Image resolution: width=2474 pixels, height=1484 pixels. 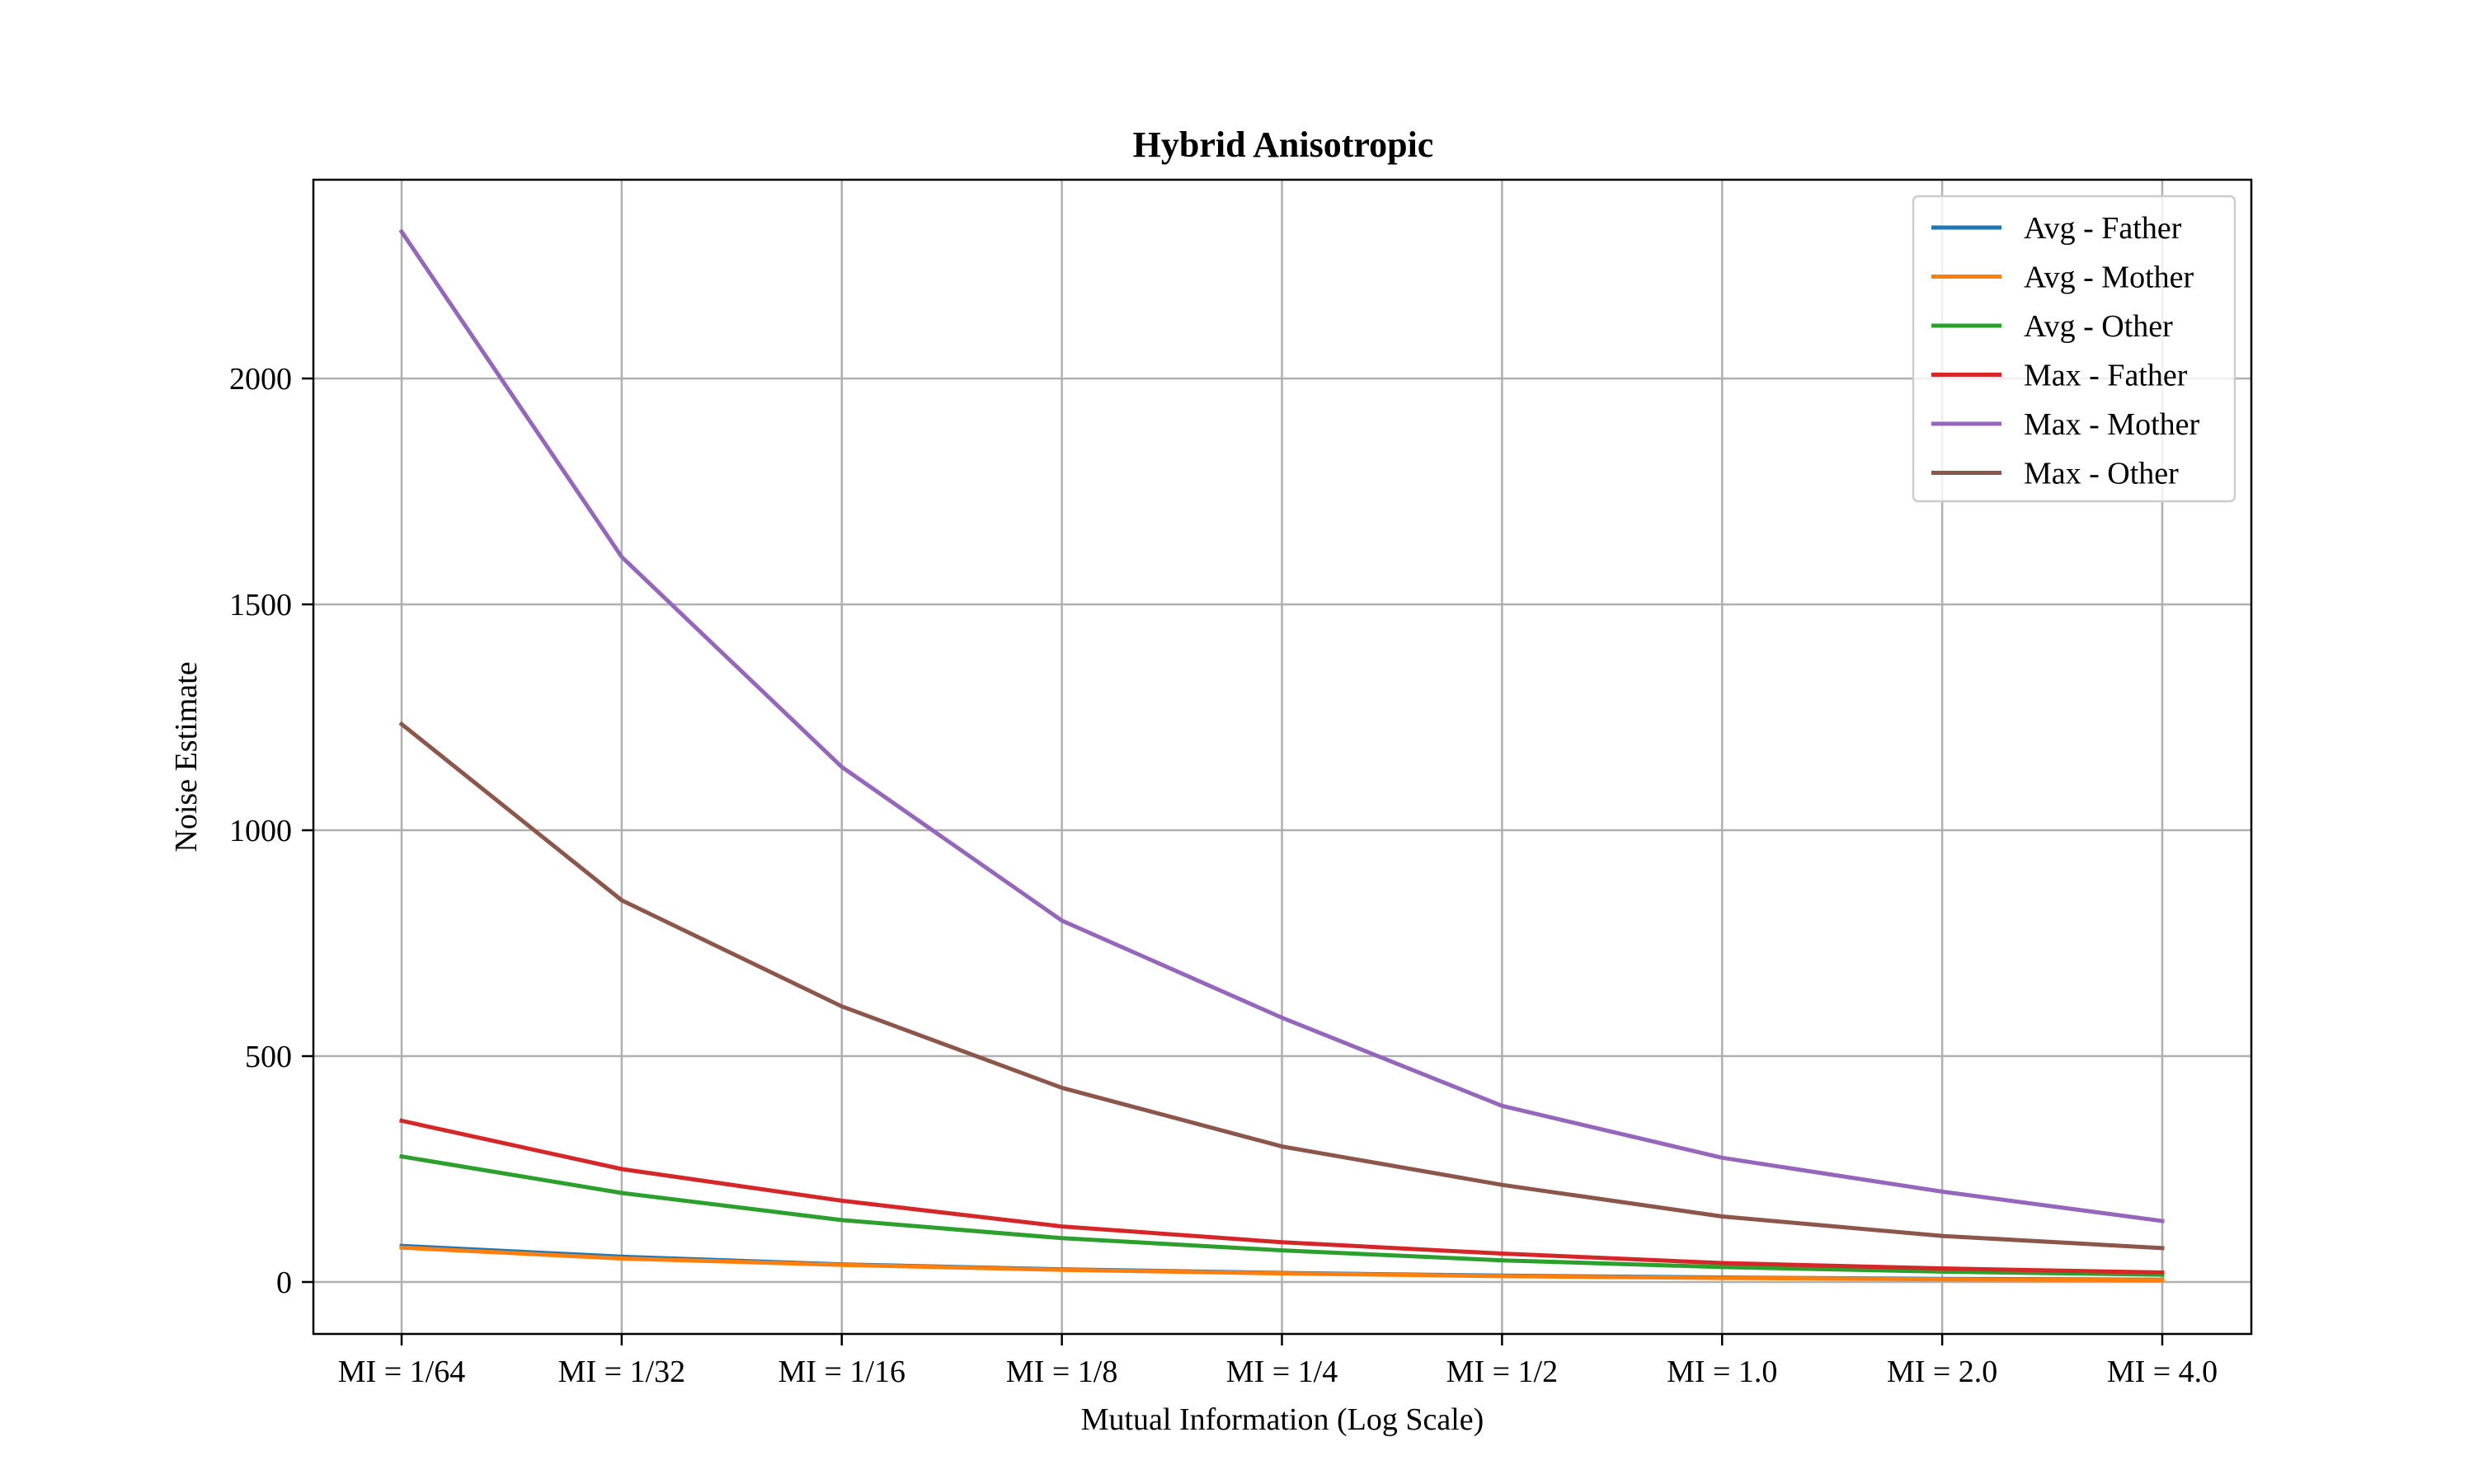 I want to click on legend-label-max-father: Max - Father, so click(x=2106, y=376).